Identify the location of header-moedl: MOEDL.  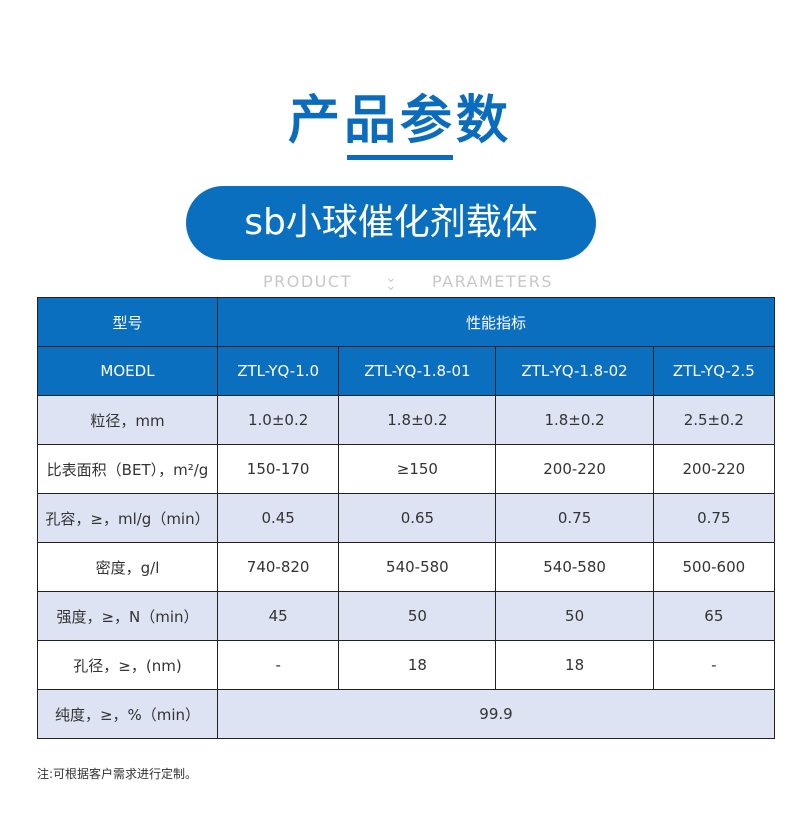
(127, 371).